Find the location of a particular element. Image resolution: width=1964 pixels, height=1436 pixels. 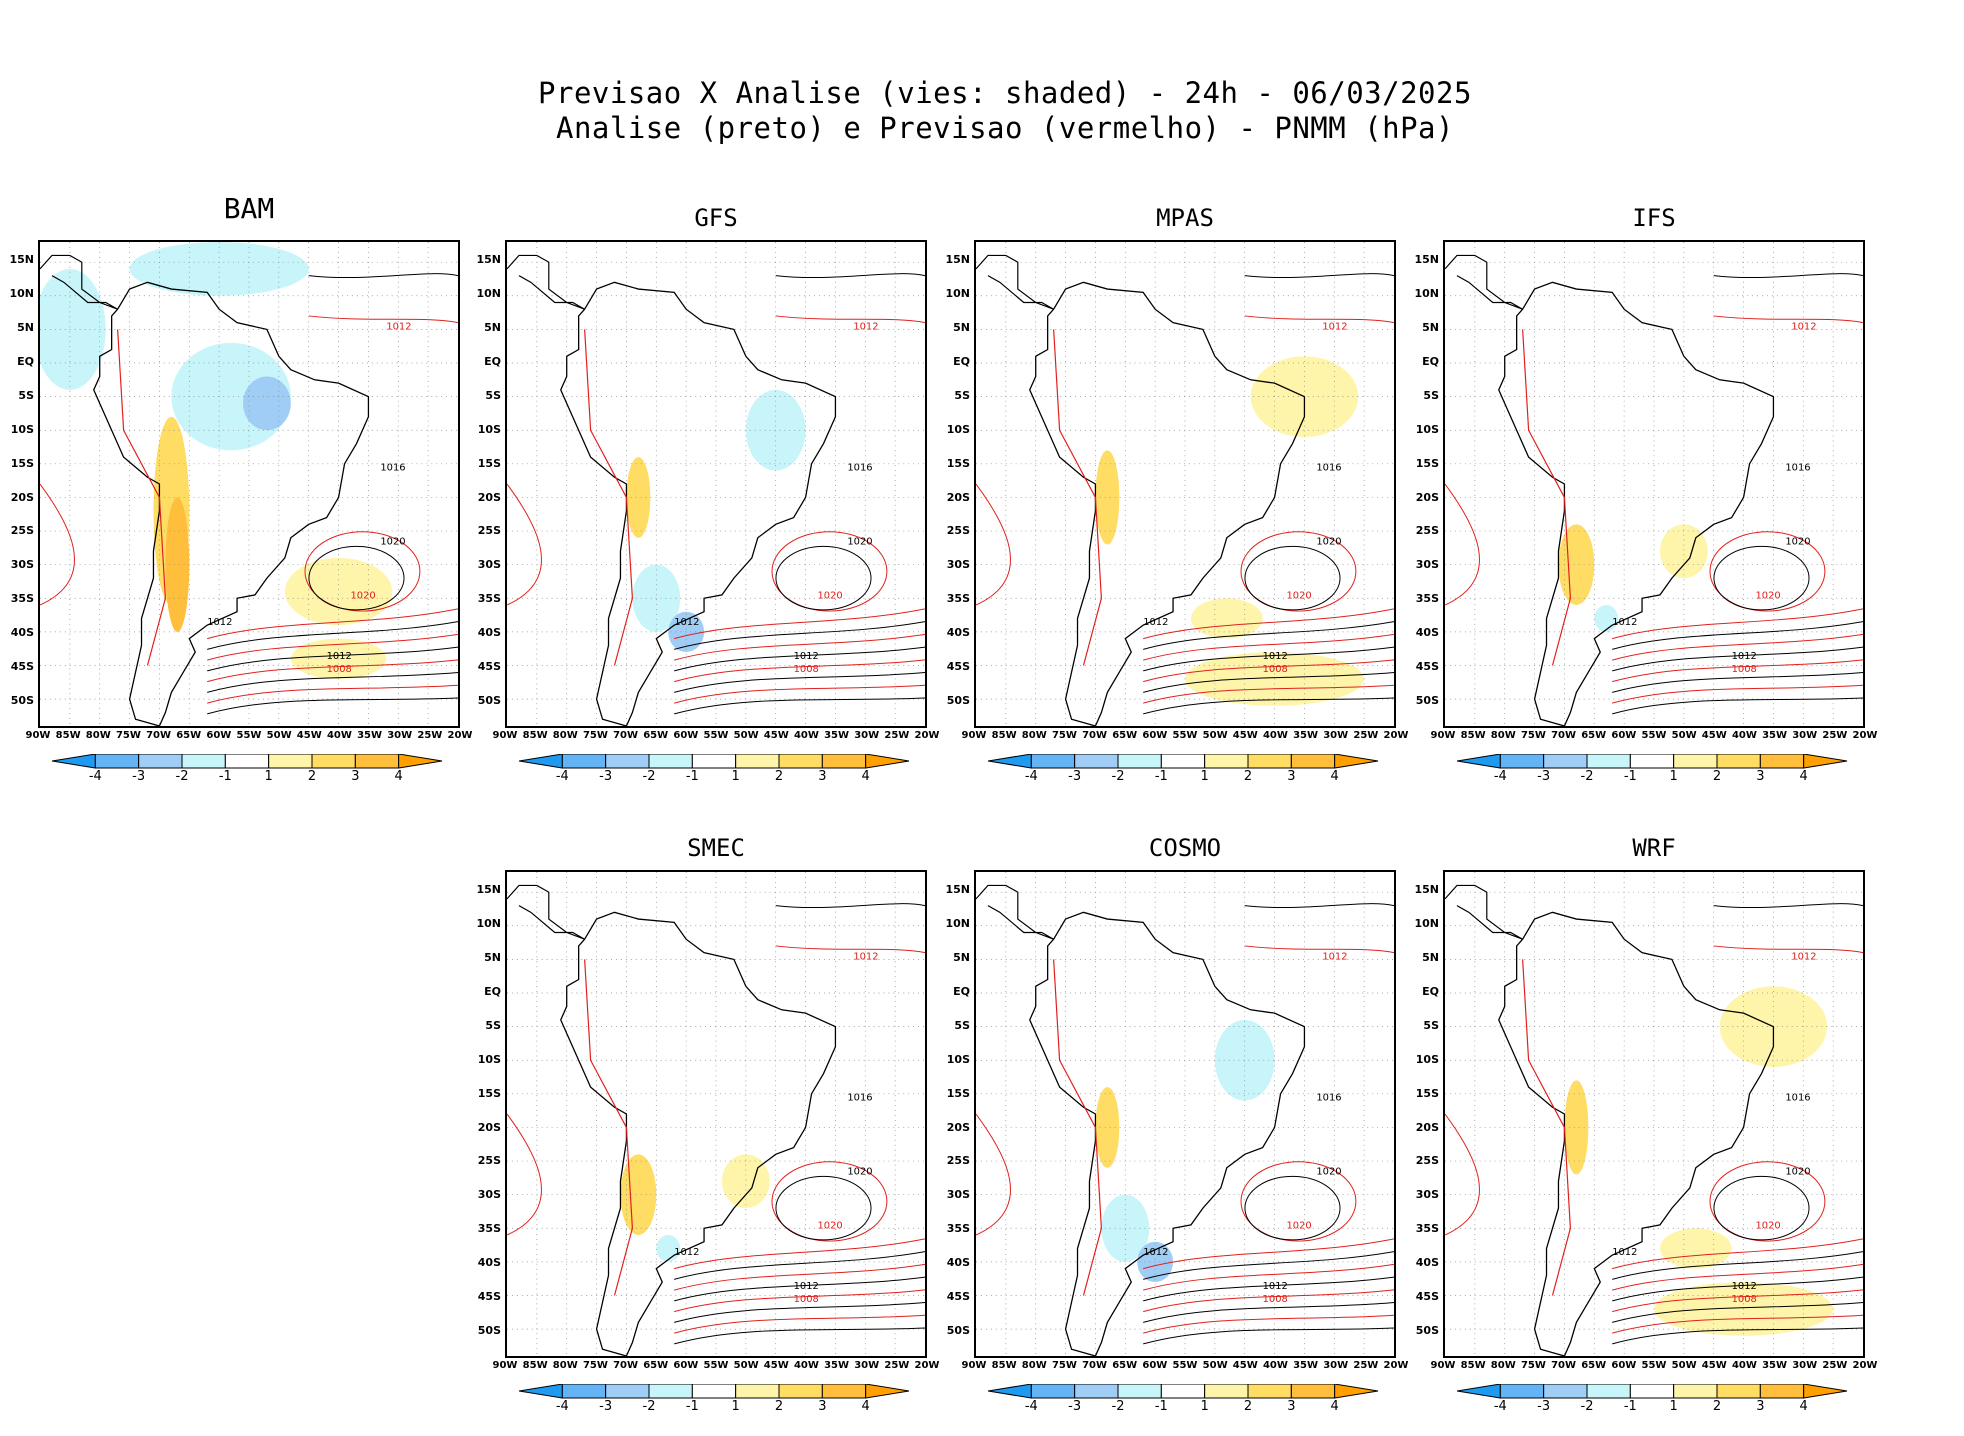

lon-tick-label: 35W is located at coordinates (1775, 735).